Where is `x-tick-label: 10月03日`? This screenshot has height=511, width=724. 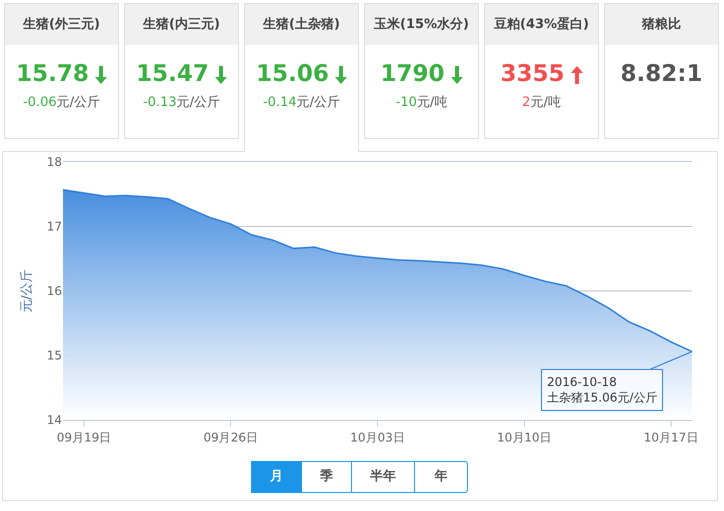
x-tick-label: 10月03日 is located at coordinates (377, 437).